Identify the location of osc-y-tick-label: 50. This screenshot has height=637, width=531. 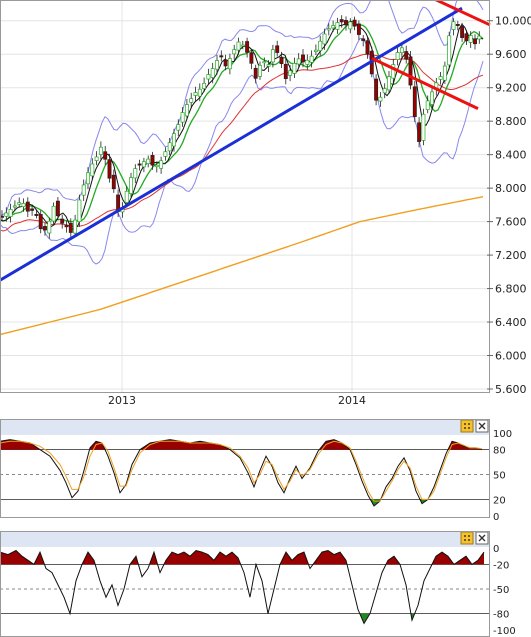
(499, 476).